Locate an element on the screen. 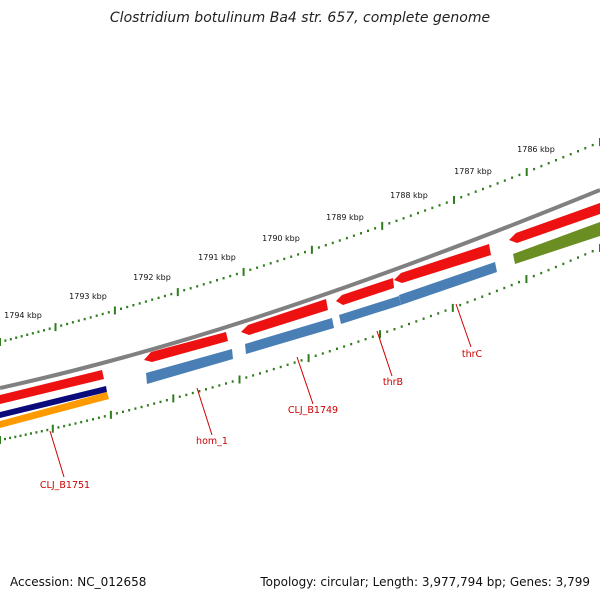 The width and height of the screenshot is (600, 600). gene-cds-thrb-reverse is located at coordinates (370, 310).